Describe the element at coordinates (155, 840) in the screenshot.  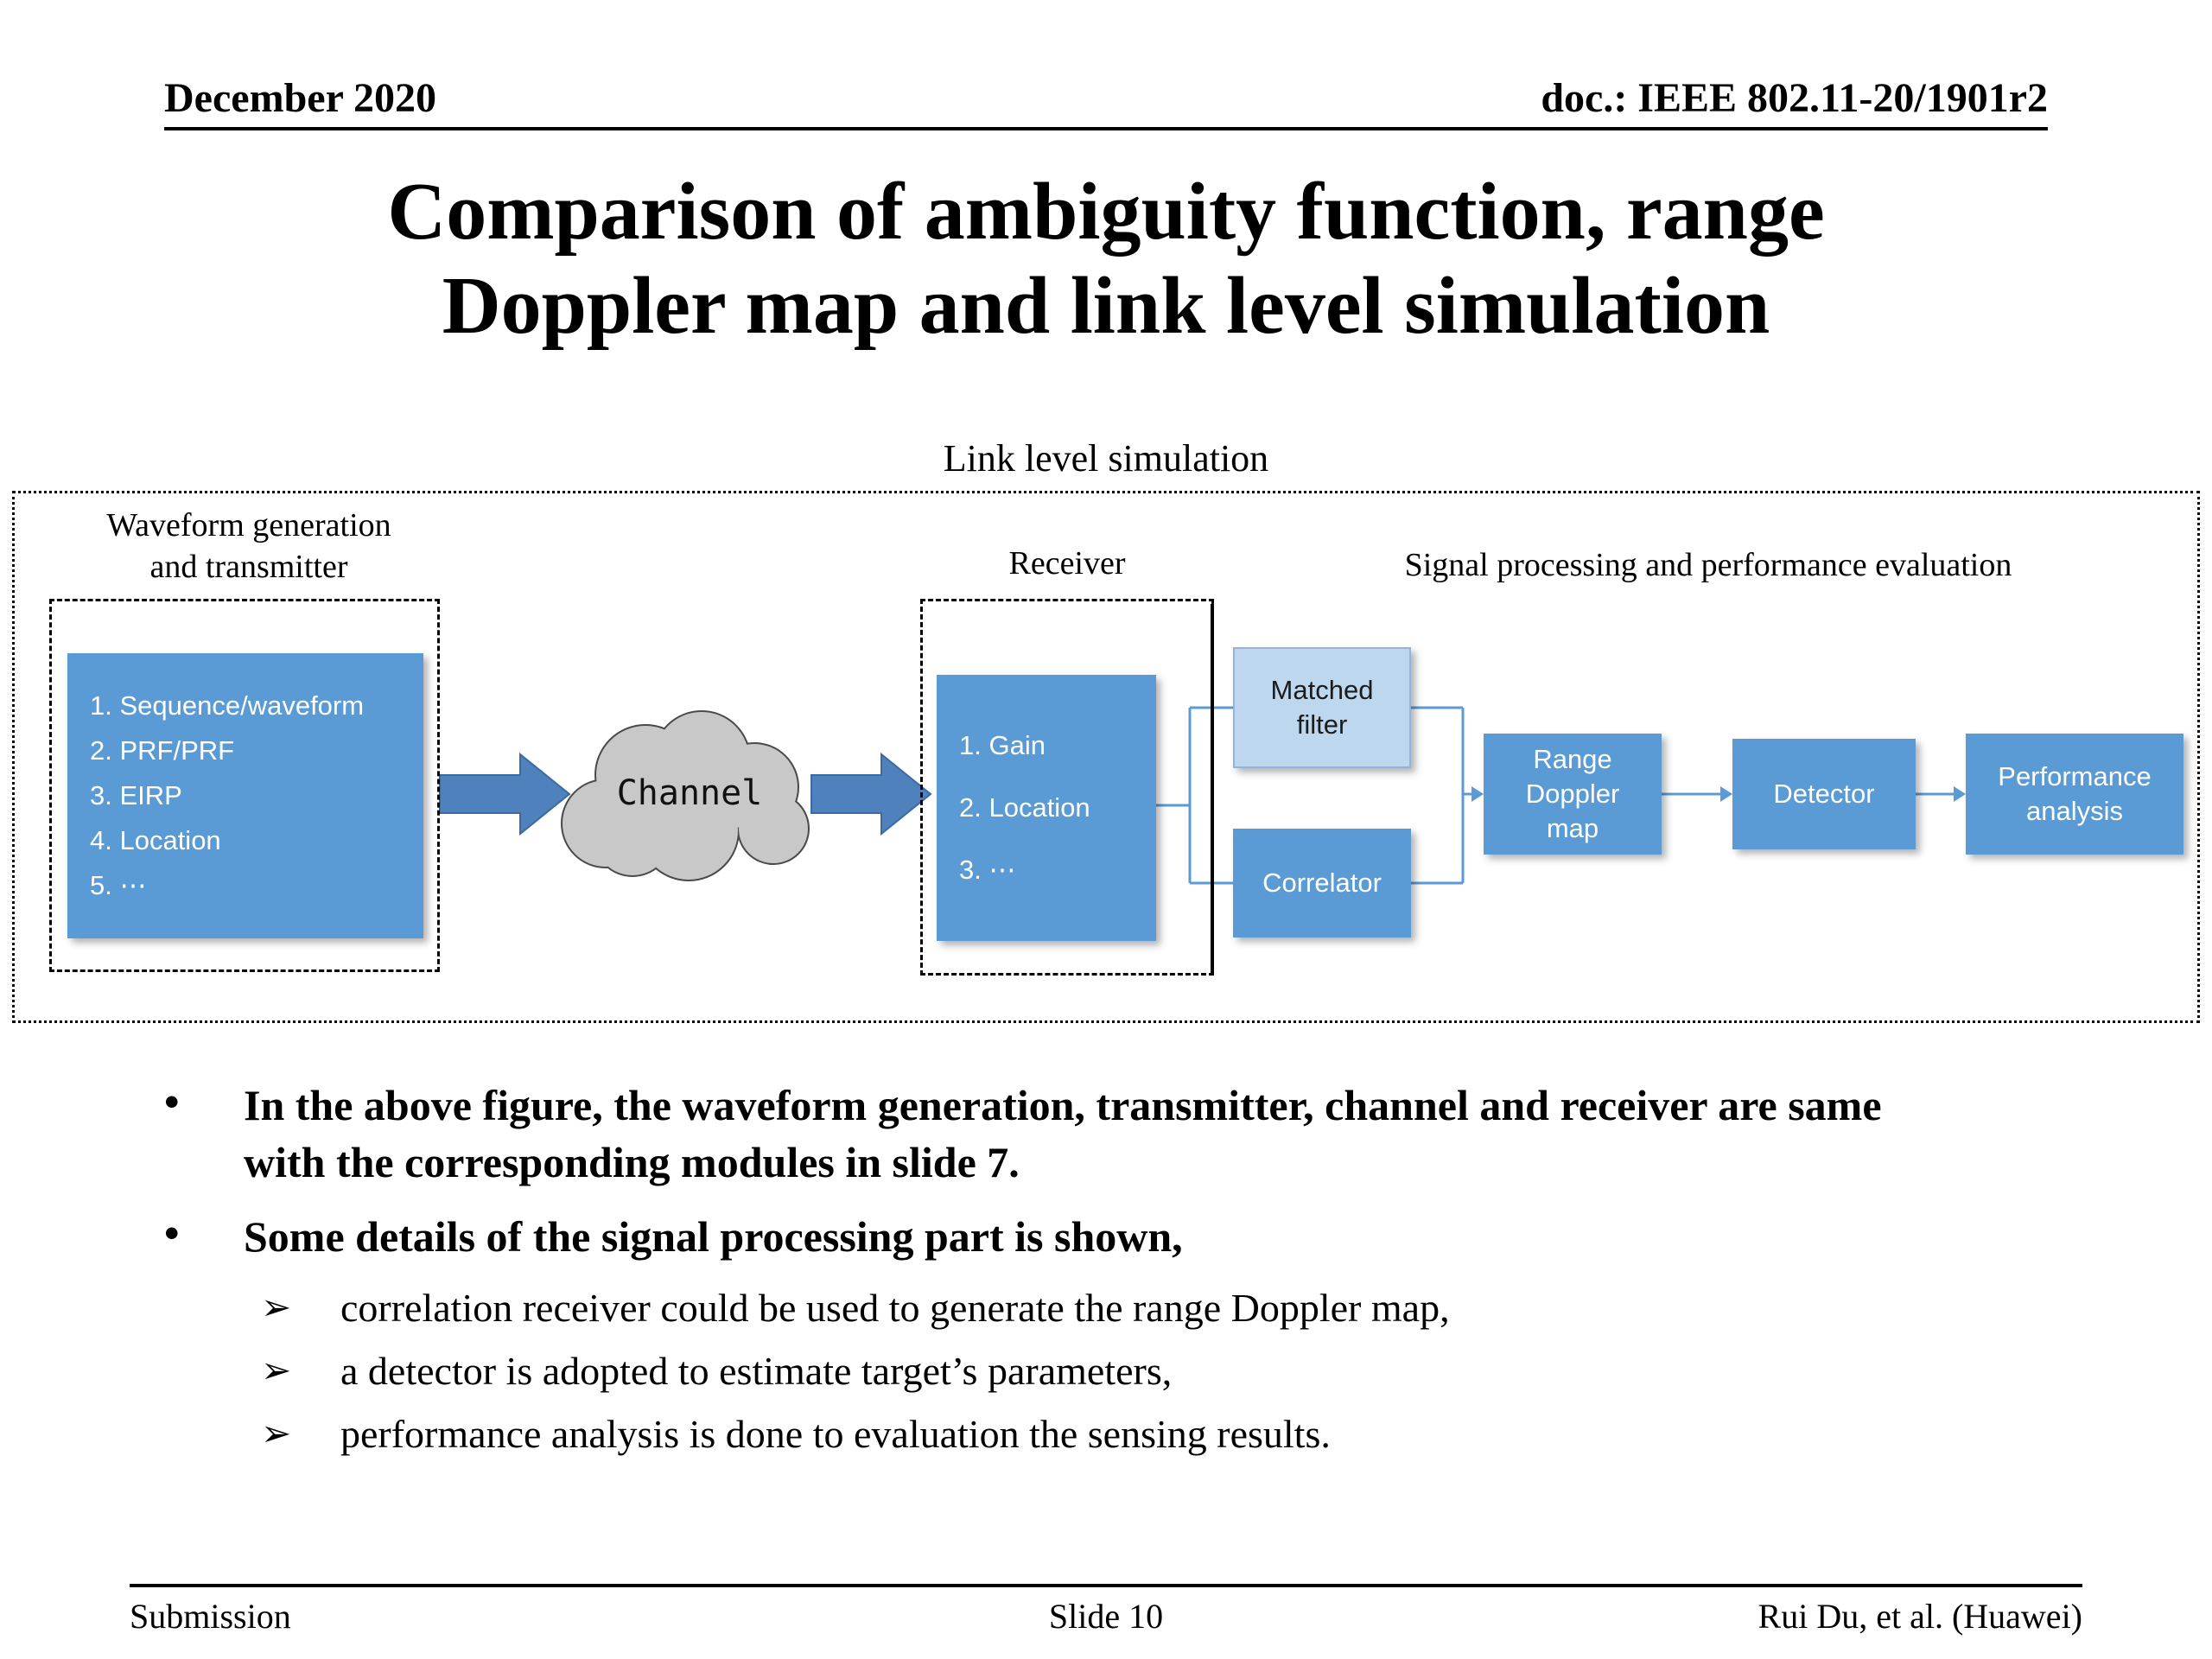
I see `transmitter-item: 4. Location` at that location.